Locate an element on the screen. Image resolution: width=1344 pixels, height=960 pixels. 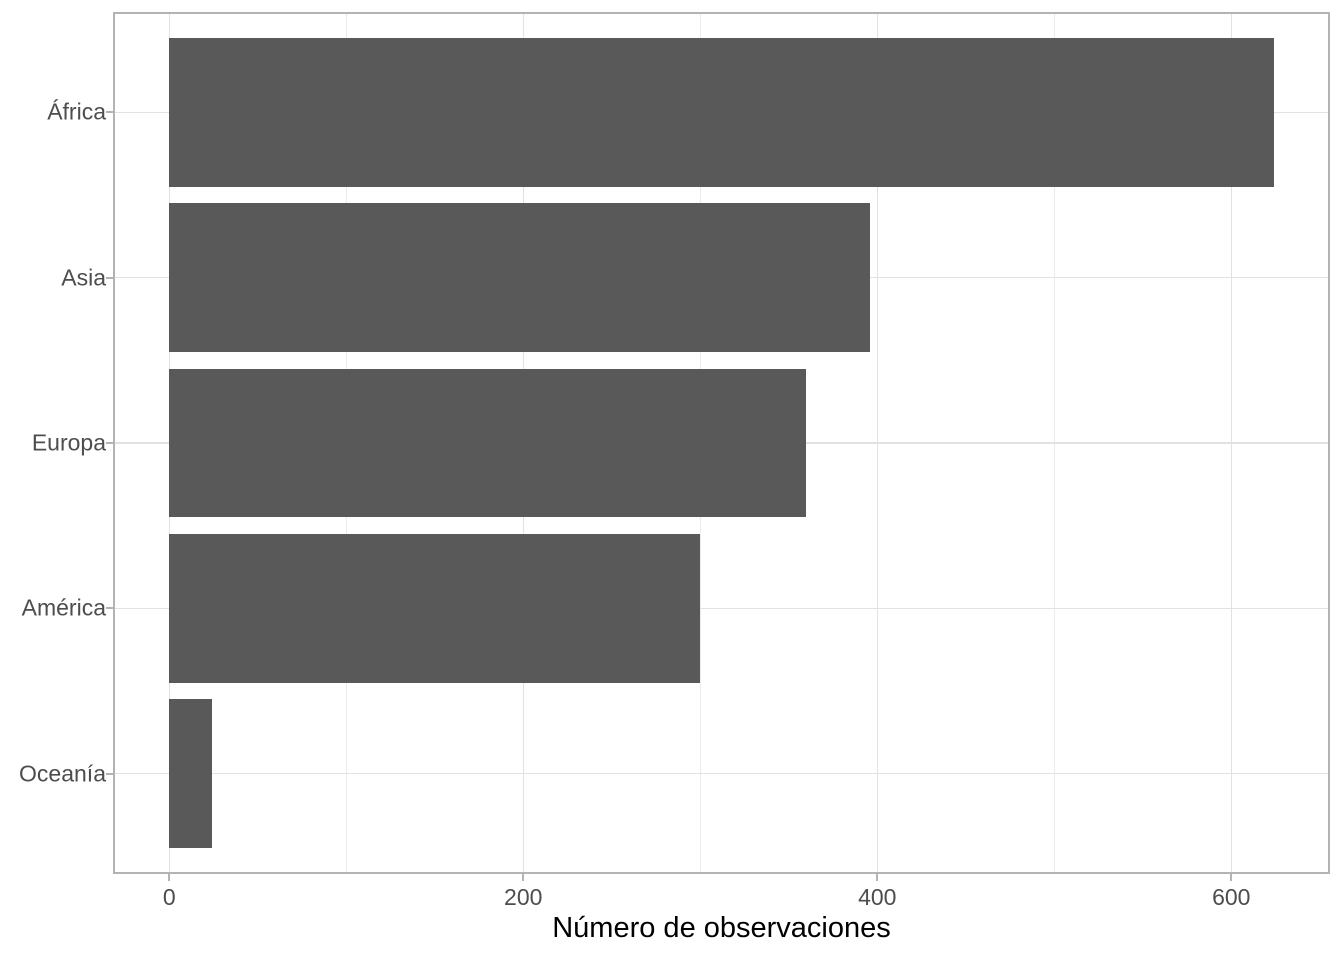
x-axis-tick-label: 0 is located at coordinates (169, 897).